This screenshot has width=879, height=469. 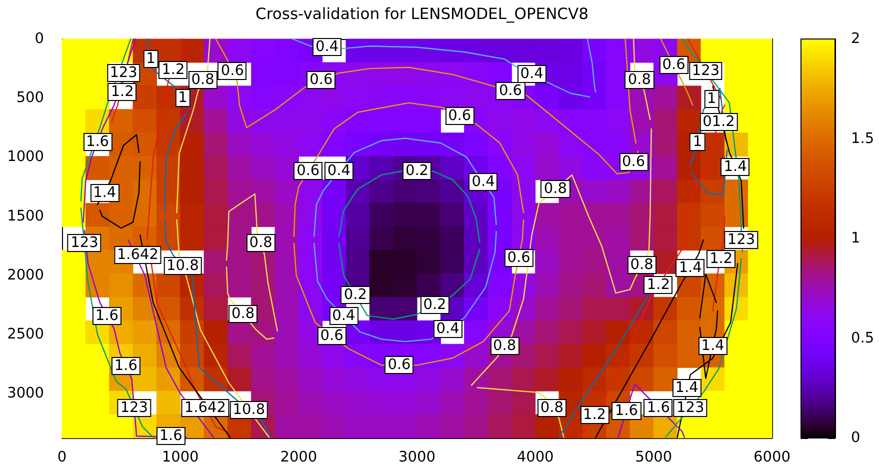 I want to click on y-tick-label: 1500, so click(x=25, y=216).